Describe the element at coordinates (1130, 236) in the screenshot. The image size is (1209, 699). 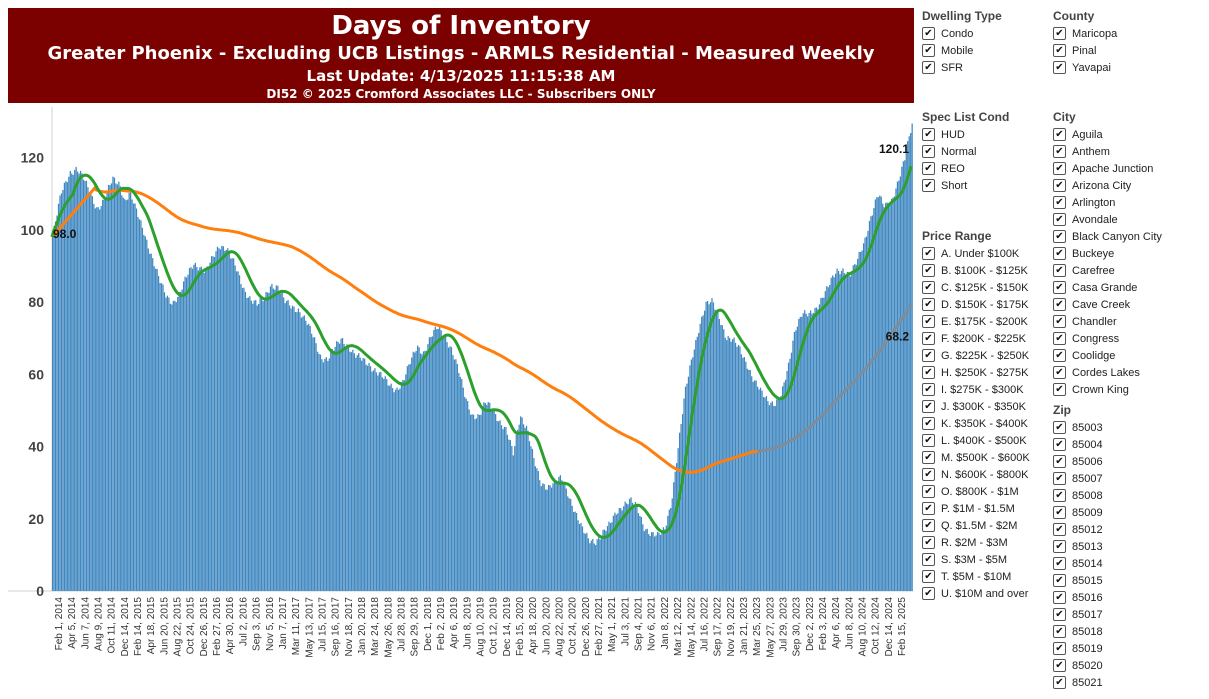
I see `filter-option: ✔ Black Canyon City` at that location.